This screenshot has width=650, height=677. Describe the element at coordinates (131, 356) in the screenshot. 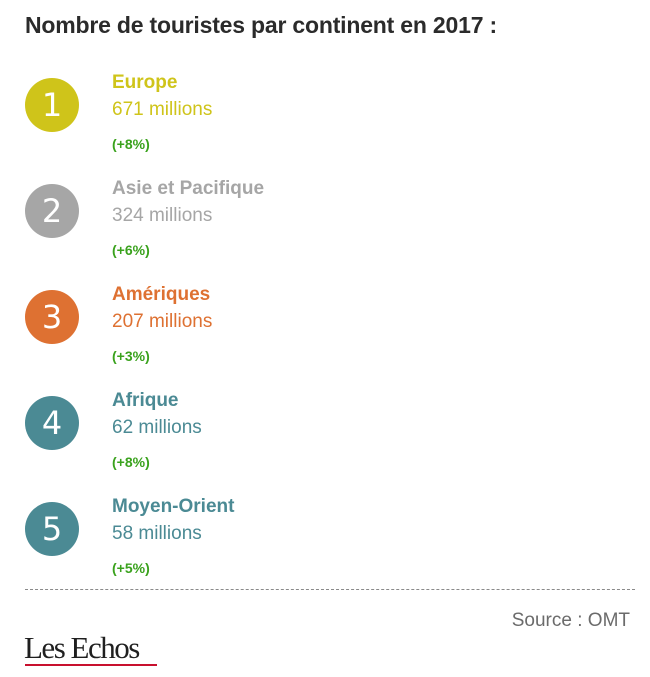

I see `growth-rate: (+3%)` at that location.